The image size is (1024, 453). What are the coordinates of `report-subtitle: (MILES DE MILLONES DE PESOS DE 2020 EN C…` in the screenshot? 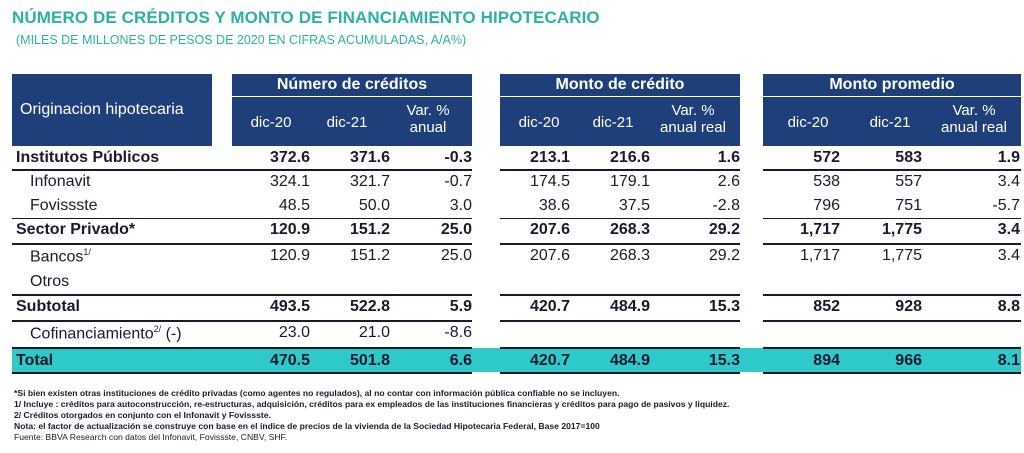 It's located at (241, 40).